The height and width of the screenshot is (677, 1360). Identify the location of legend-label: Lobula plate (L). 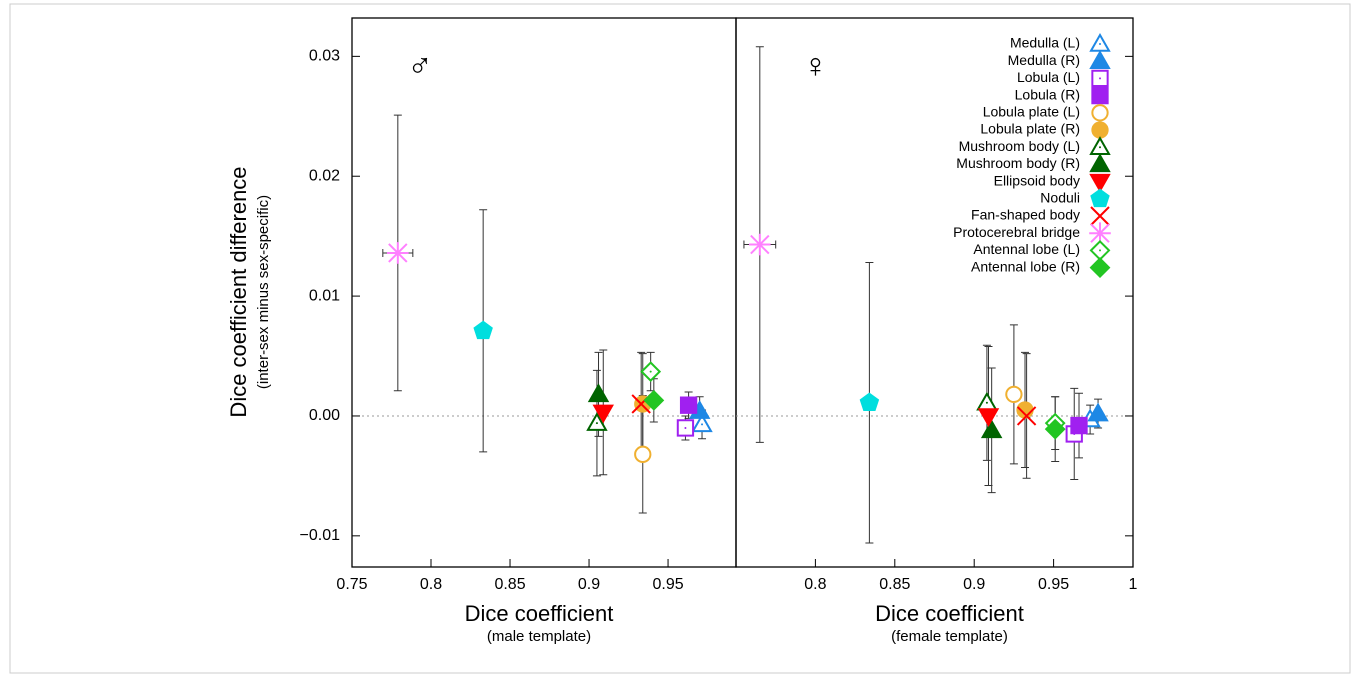
(1031, 112).